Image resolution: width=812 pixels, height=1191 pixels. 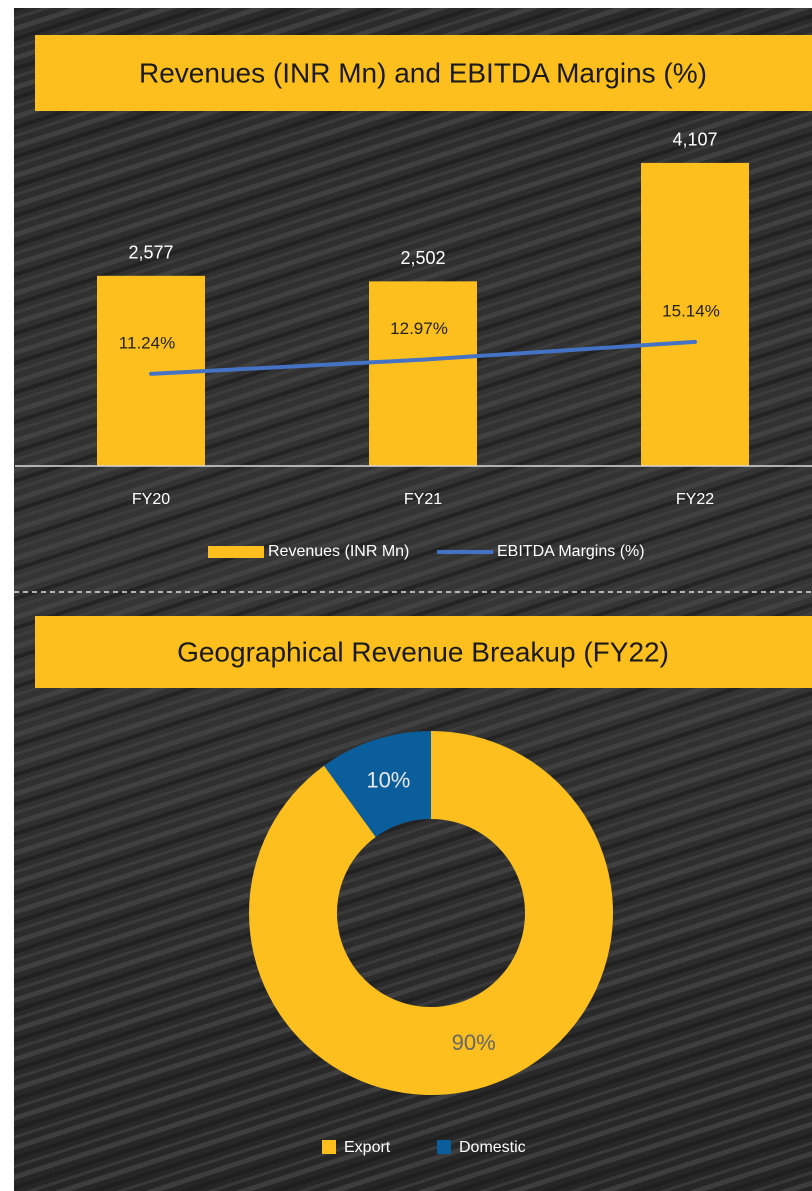 What do you see at coordinates (388, 780) in the screenshot?
I see `data-label: 10%` at bounding box center [388, 780].